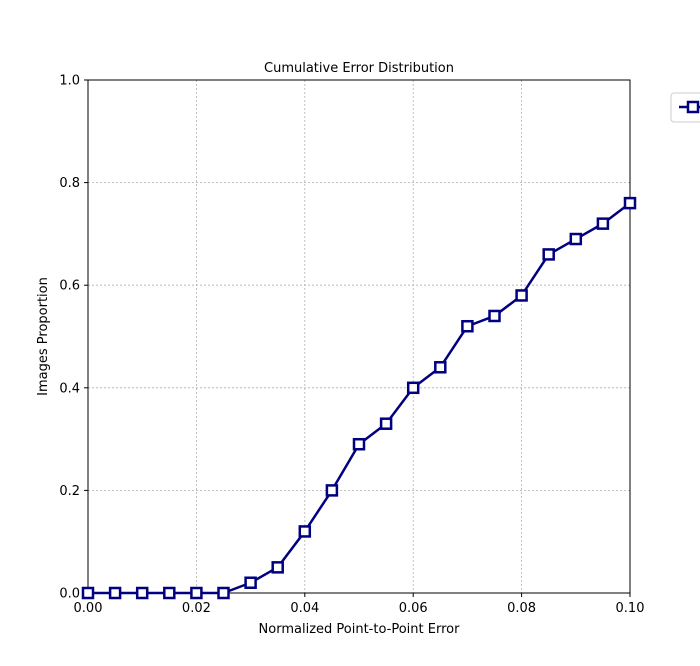  What do you see at coordinates (359, 604) in the screenshot?
I see `x-axis-ticks: 0.00 0.02 0.04 0.06 0.08 0.10` at bounding box center [359, 604].